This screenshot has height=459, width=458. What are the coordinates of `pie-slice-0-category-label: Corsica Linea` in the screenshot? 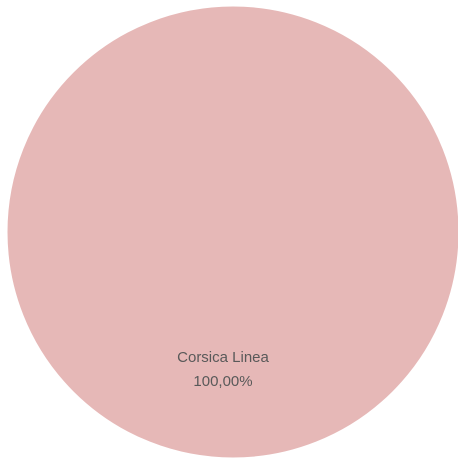 It's located at (223, 357).